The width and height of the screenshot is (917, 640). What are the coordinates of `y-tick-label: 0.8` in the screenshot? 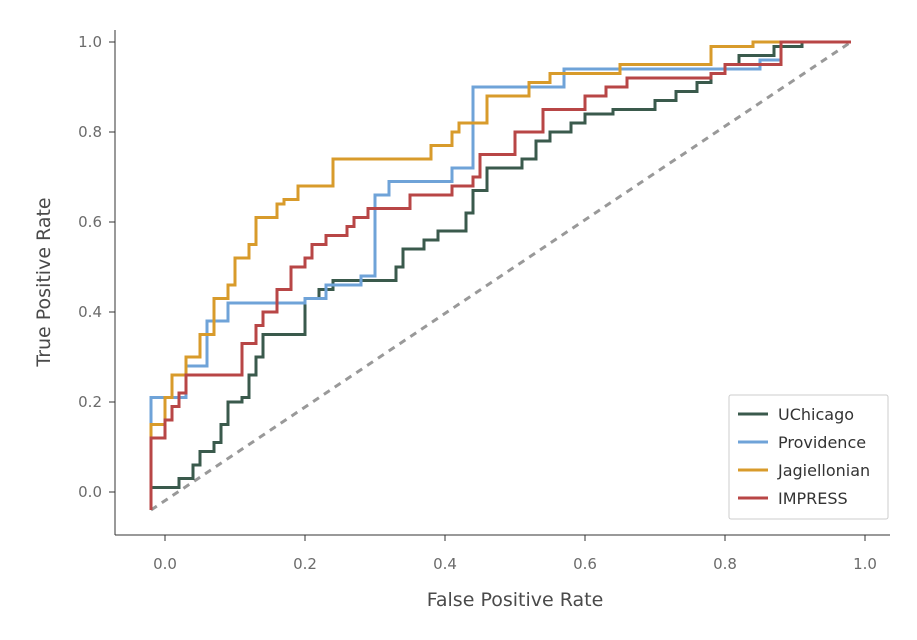 It's located at (90, 132).